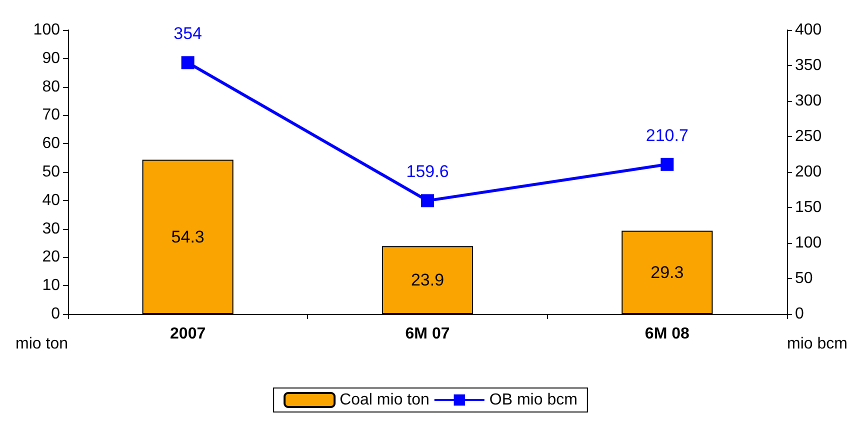  Describe the element at coordinates (51, 58) in the screenshot. I see `y-tick-label: 90` at that location.